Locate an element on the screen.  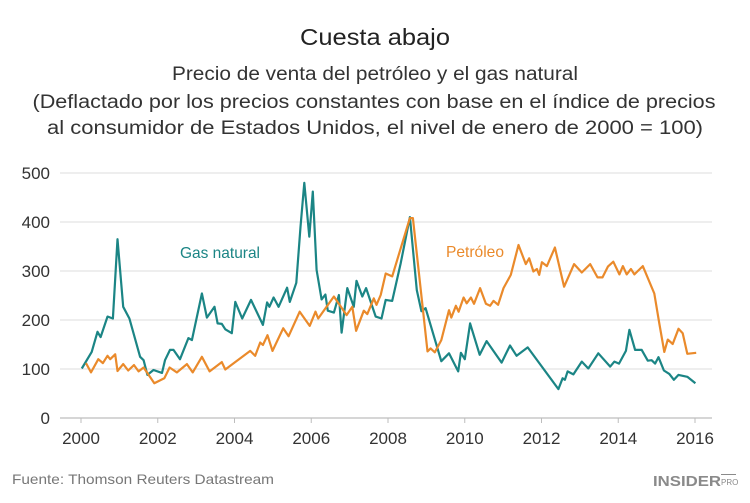
y-tick-label: 400 is located at coordinates (36, 222).